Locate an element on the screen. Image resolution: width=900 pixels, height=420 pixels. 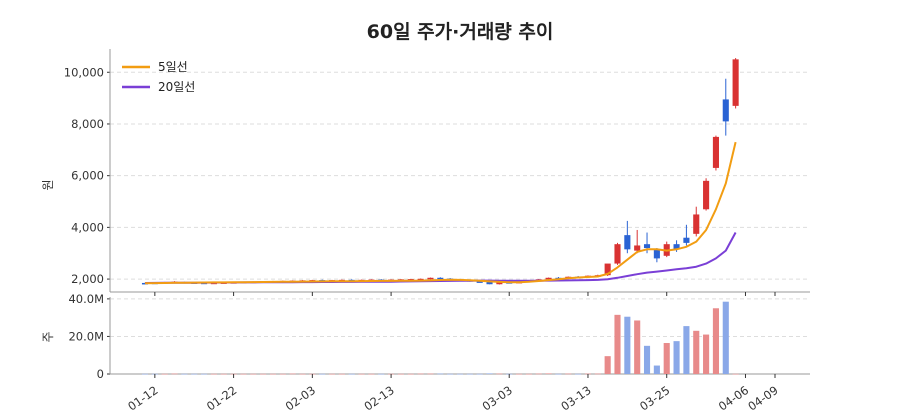
legend-ma5-label: 5일선 is located at coordinates (173, 67).